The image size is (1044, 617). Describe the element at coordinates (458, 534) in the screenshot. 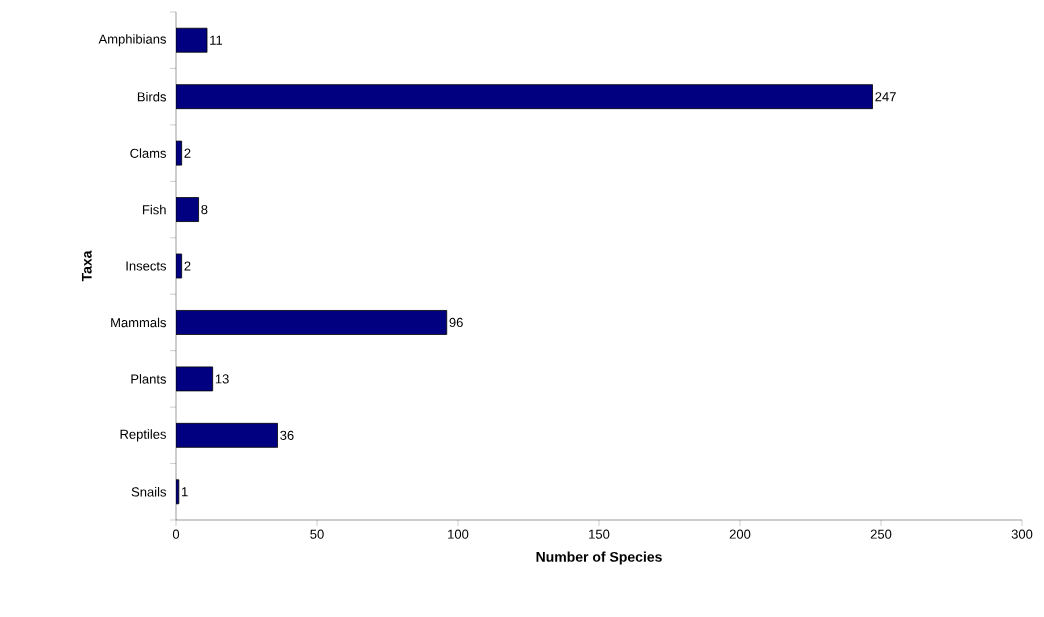

I see `x-tick-label: 100` at that location.